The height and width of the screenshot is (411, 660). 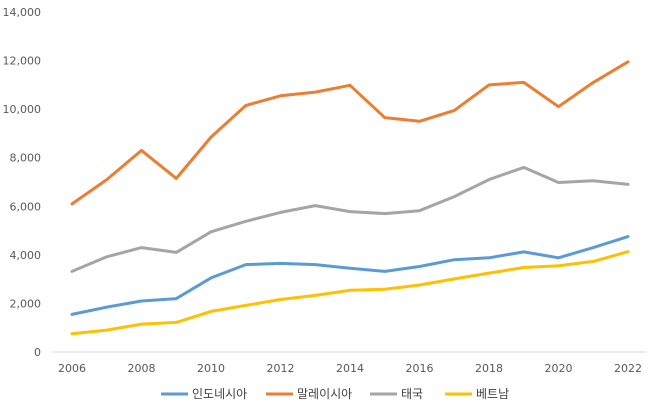 I want to click on x-tick-label: 2012, so click(x=281, y=368).